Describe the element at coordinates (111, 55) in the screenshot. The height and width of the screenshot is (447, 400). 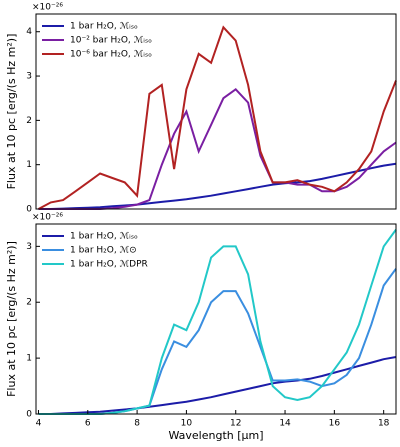
I see `legend-label: 10⁻⁶ bar H₂O, ℳᵢₛₒ` at that location.